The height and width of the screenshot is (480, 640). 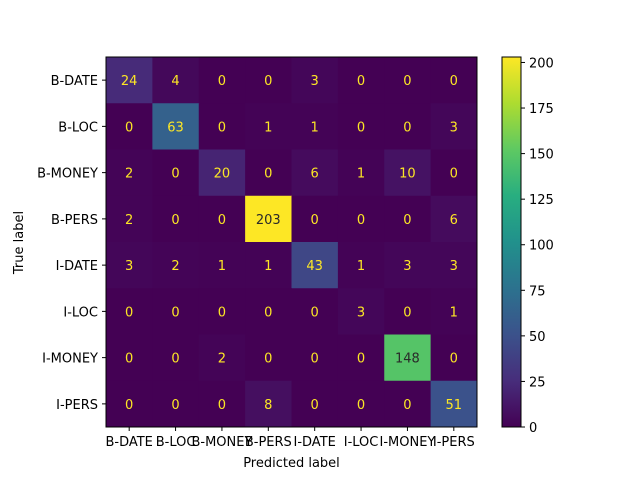 What do you see at coordinates (221, 442) in the screenshot?
I see `x-tick-label: B-MONEY` at bounding box center [221, 442].